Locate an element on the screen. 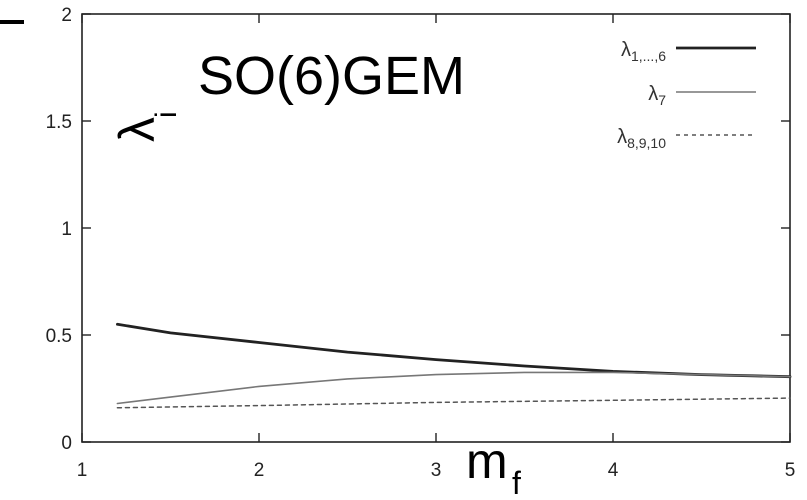 Image resolution: width=807 pixels, height=500 pixels. x-axis-label: m f is located at coordinates (493, 466).